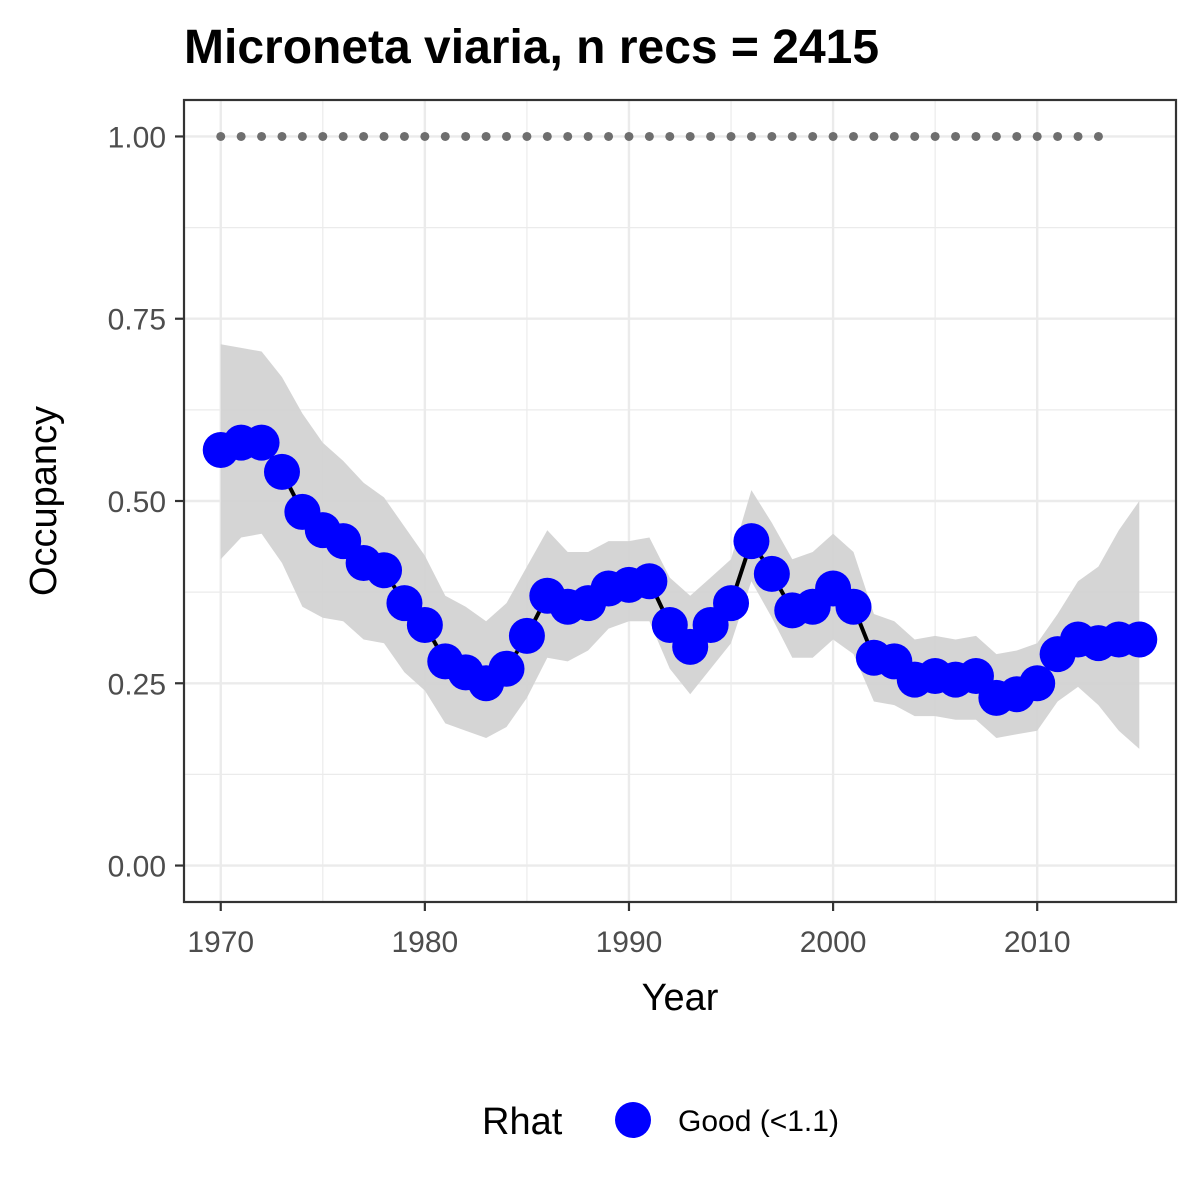  I want to click on x-tick-label: 2000, so click(833, 942).